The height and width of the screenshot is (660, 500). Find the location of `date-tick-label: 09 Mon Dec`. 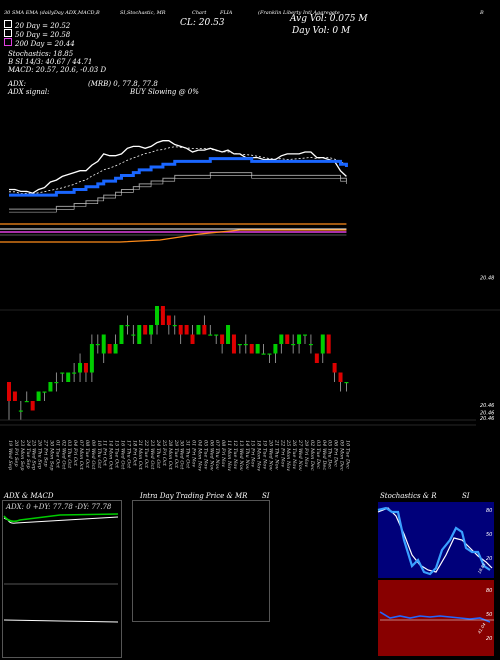

date-tick-label: 09 Mon Dec is located at coordinates (342, 455).